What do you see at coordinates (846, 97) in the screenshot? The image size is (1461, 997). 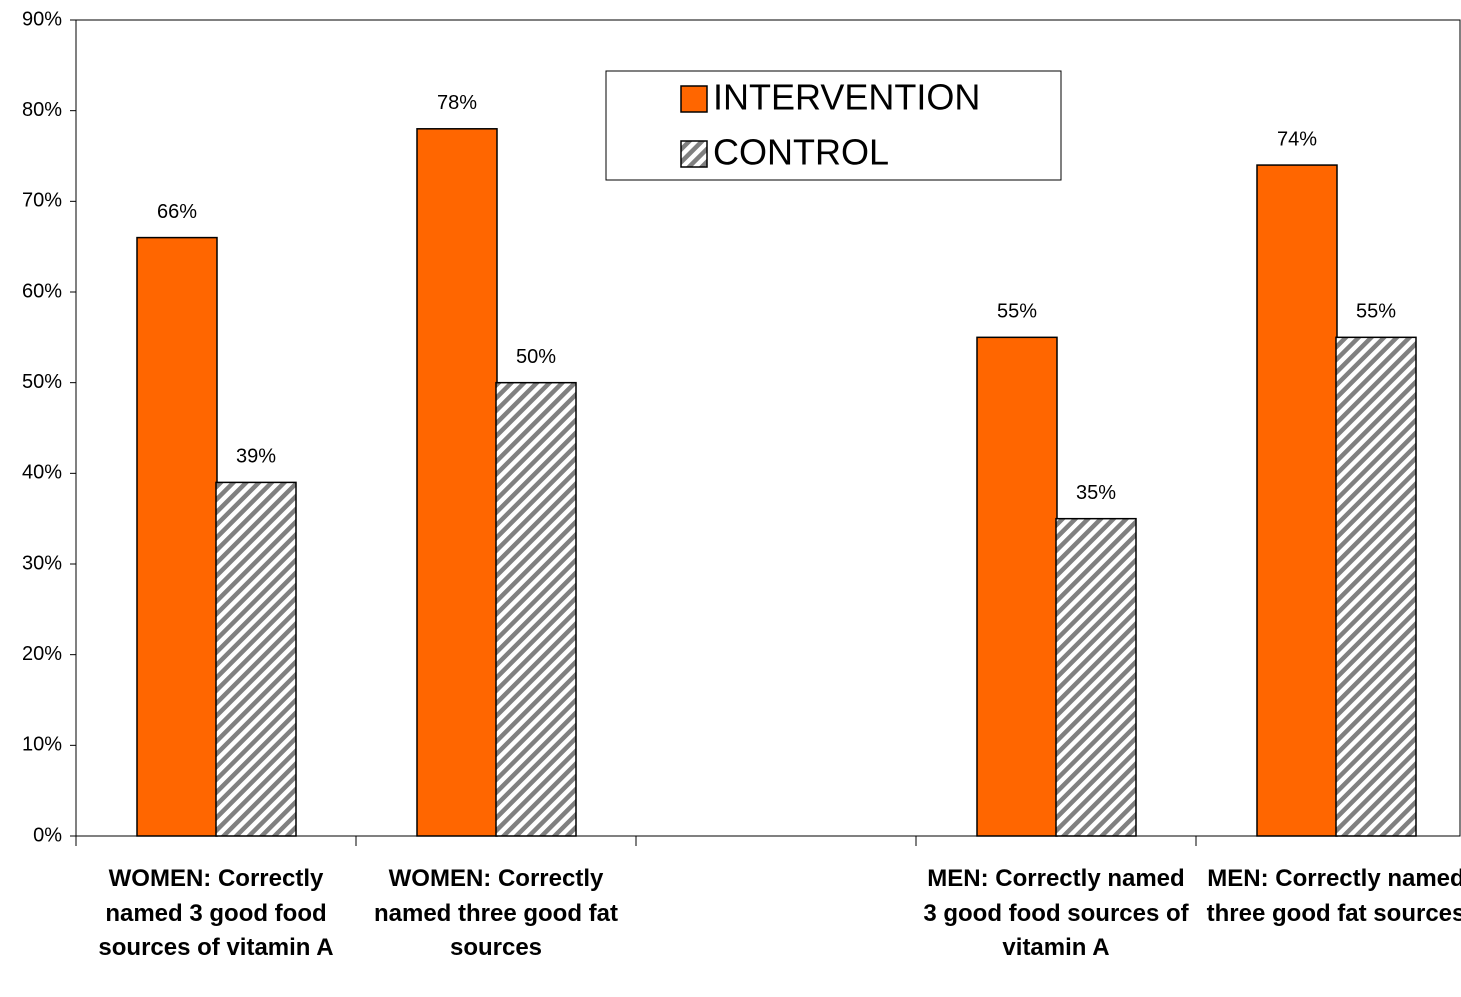 I see `legend-label: INTERVENTION` at bounding box center [846, 97].